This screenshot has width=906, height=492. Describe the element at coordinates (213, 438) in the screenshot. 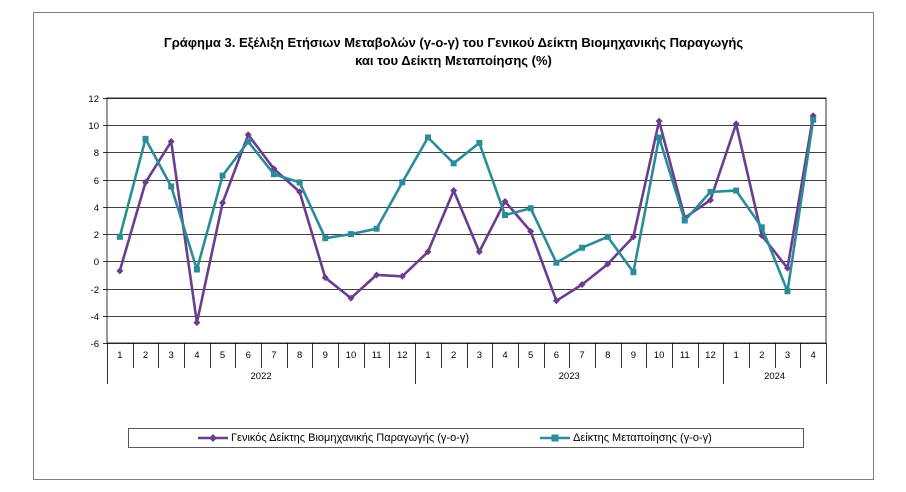

I see `legend-line-general-index` at that location.